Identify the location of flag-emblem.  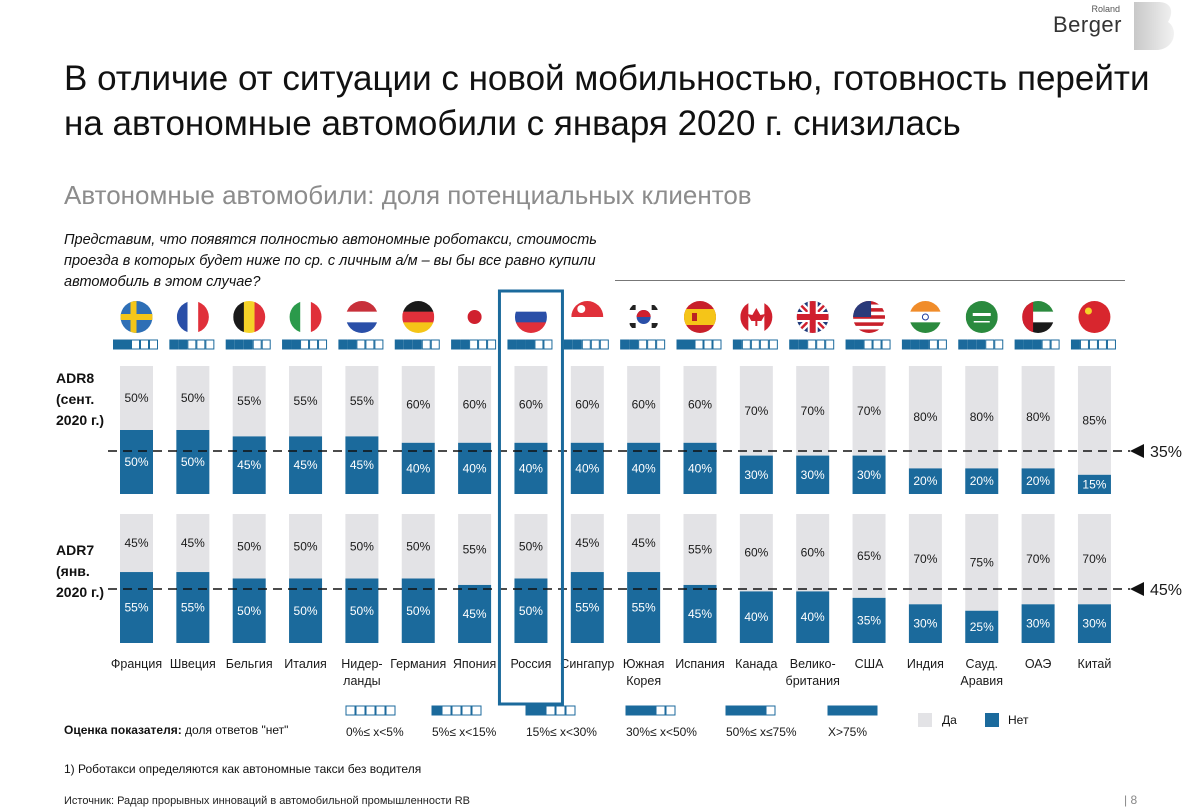
(694, 317).